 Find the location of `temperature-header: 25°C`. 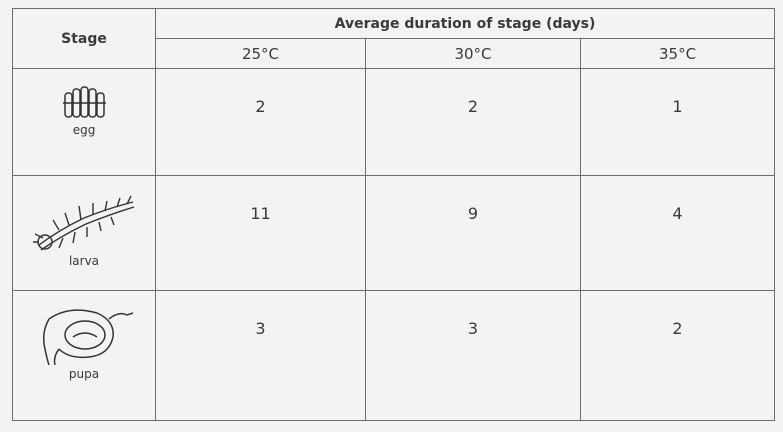

temperature-header: 25°C is located at coordinates (260, 53).